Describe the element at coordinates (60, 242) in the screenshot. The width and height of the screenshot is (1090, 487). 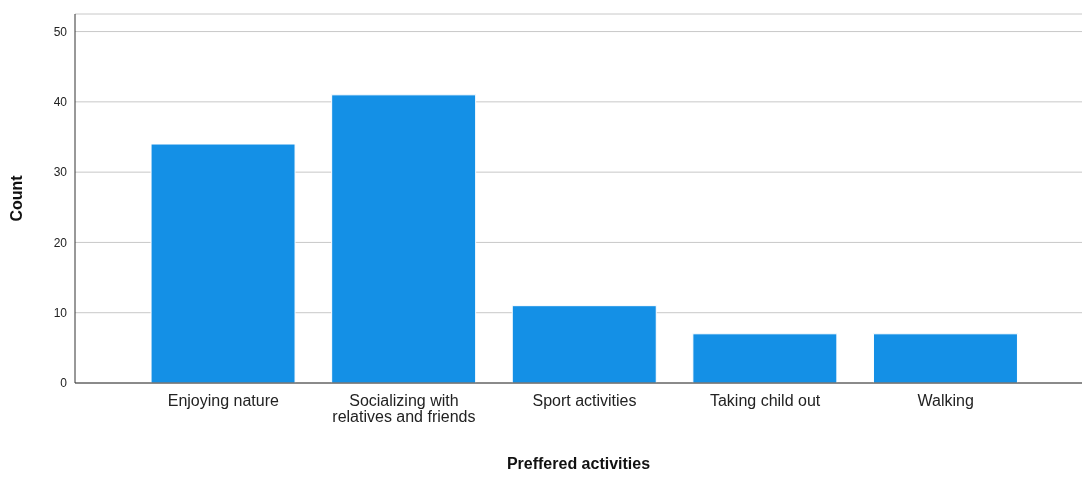
I see `y-tick-label: 20` at that location.